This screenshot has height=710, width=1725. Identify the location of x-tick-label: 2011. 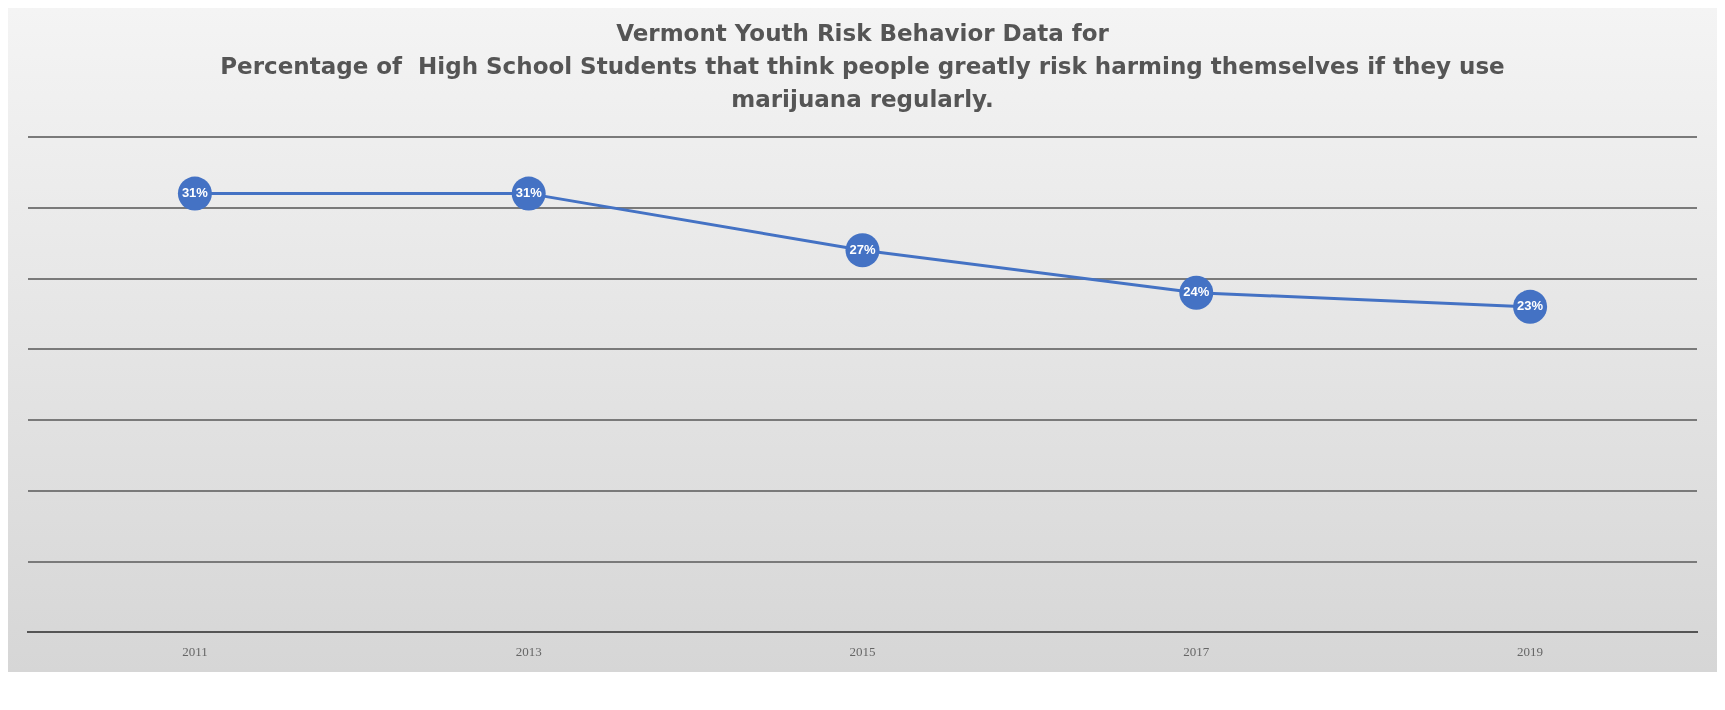
(195, 651).